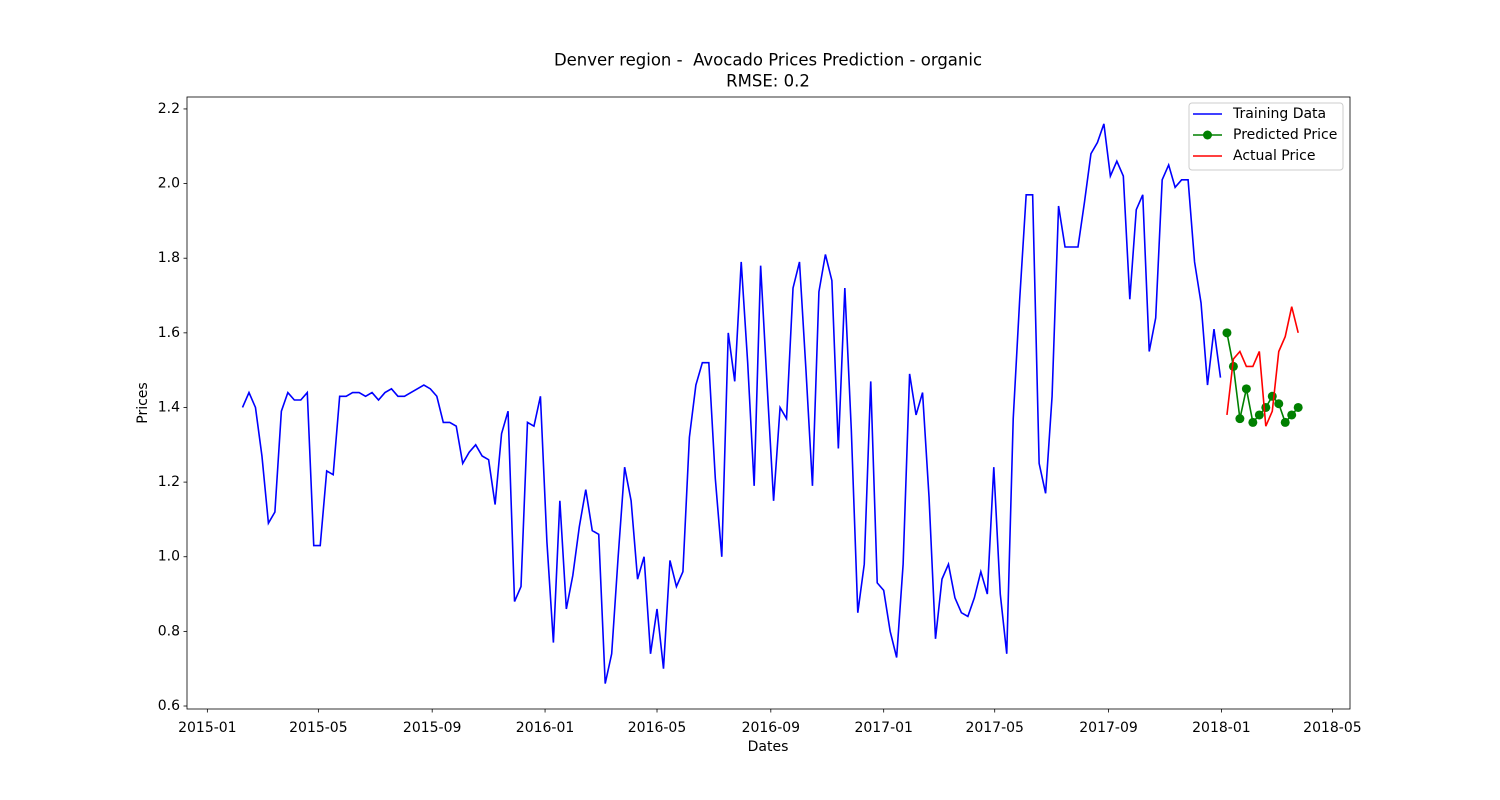 Image resolution: width=1500 pixels, height=800 pixels. Describe the element at coordinates (207, 728) in the screenshot. I see `x-tick-label: 2015-01` at that location.